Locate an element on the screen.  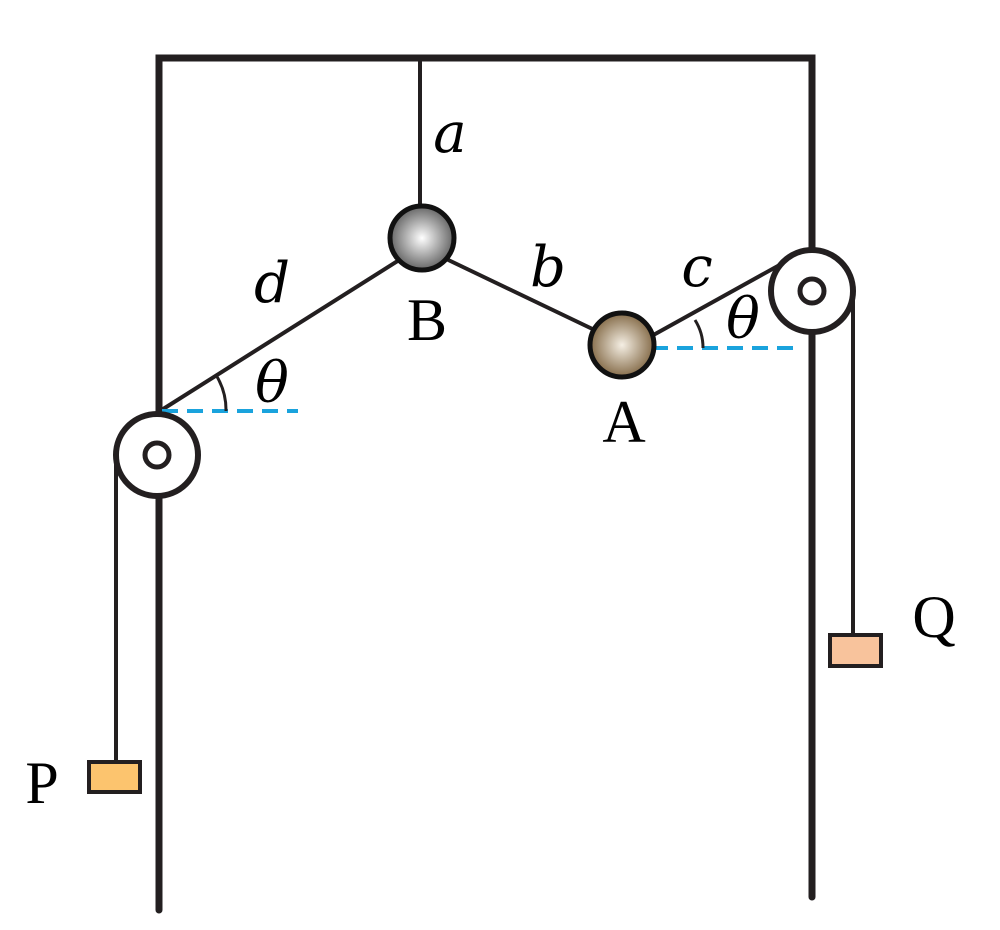
right-angle-arc is located at coordinates (699, 334).